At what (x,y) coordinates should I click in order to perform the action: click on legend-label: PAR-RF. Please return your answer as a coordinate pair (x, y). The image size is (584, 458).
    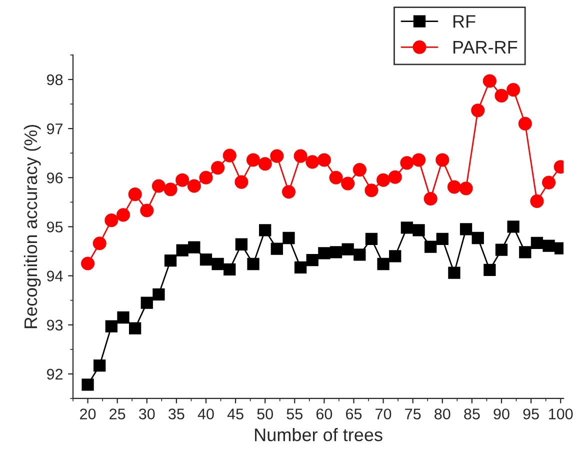
    Looking at the image, I should click on (485, 47).